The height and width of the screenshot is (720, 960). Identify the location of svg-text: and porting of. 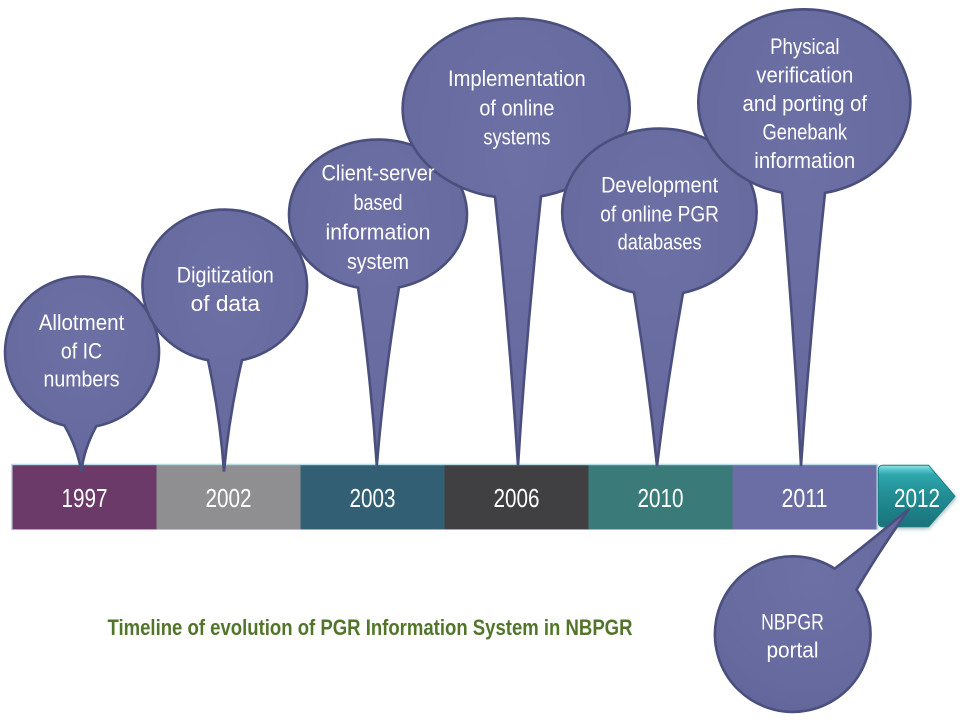
(805, 103).